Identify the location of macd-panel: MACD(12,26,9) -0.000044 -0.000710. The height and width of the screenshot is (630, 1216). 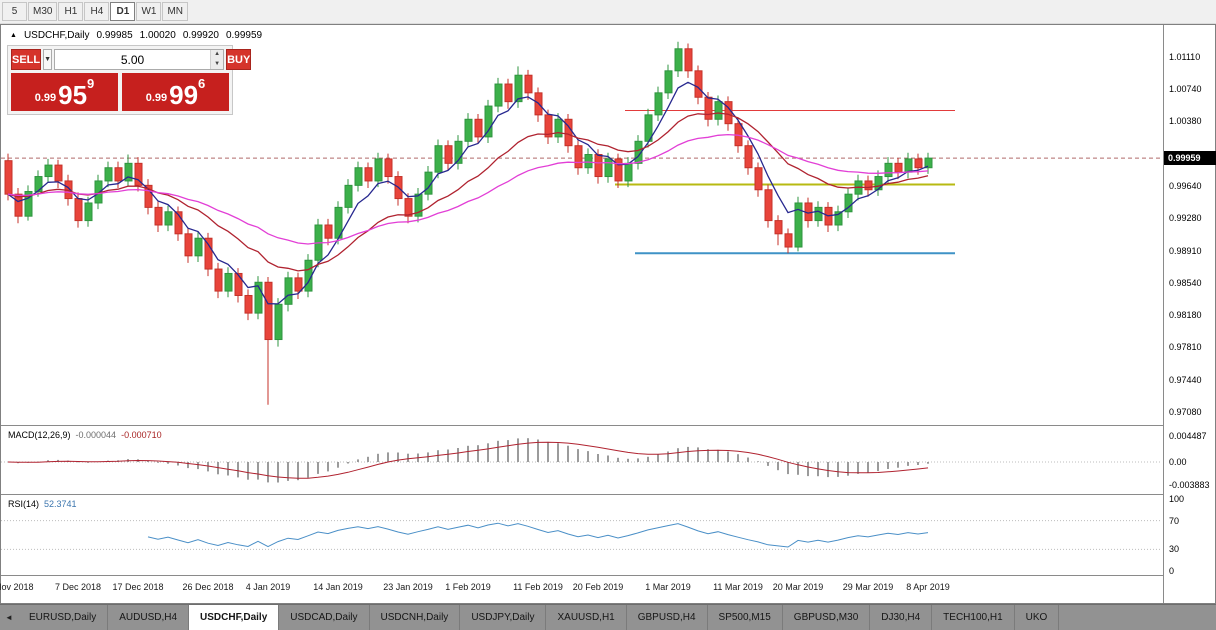
(582, 460).